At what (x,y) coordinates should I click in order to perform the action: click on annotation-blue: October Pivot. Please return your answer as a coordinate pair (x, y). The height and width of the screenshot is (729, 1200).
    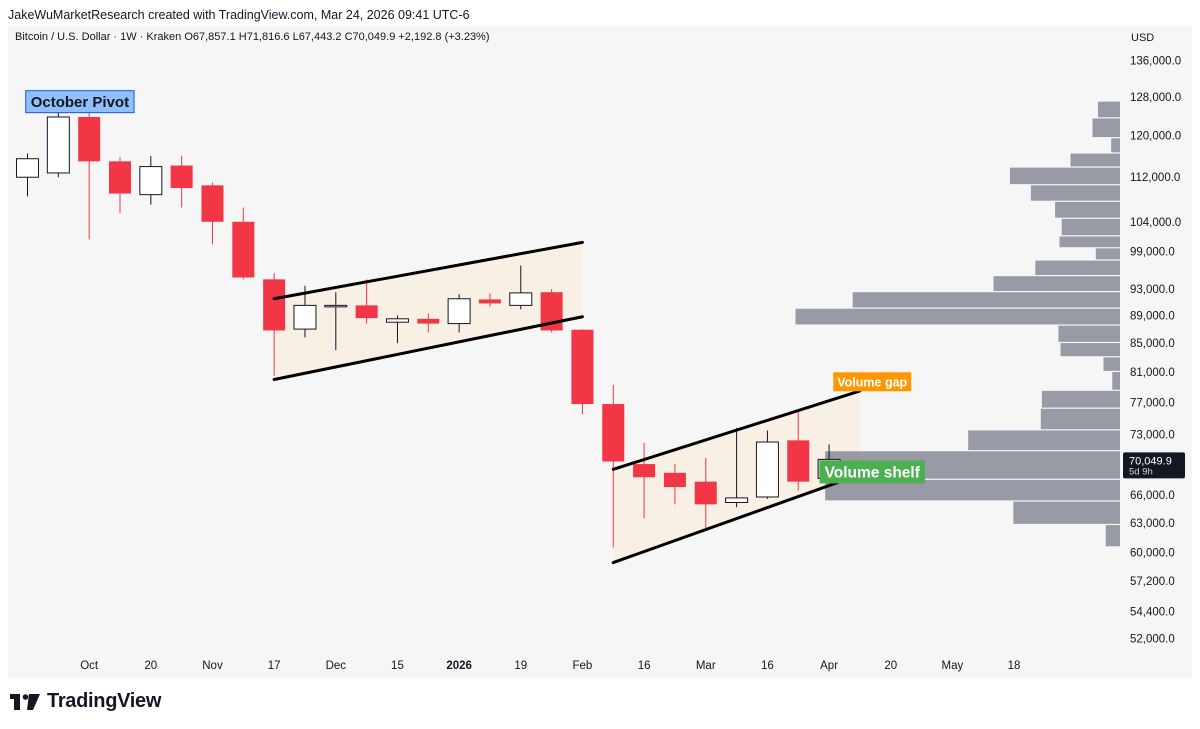
    Looking at the image, I should click on (80, 102).